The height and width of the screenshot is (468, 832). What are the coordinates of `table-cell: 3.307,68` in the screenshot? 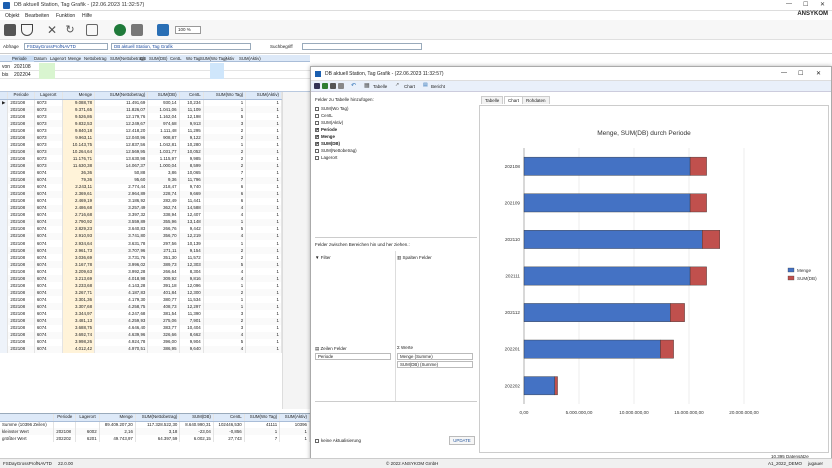 It's located at (79, 307).